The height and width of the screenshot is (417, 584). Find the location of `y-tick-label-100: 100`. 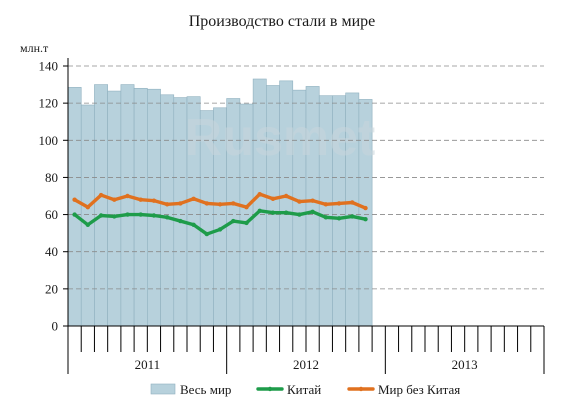

y-tick-label-100: 100 is located at coordinates (49, 140).